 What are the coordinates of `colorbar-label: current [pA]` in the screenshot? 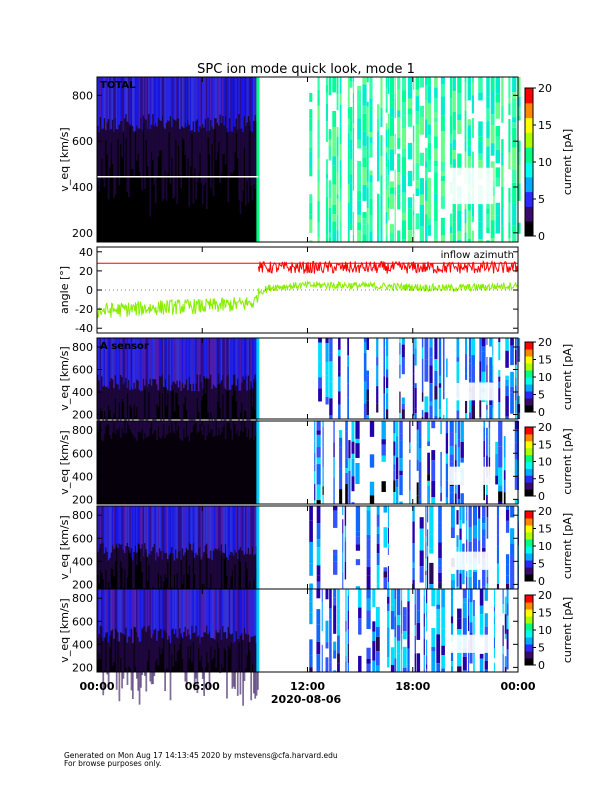 It's located at (567, 461).